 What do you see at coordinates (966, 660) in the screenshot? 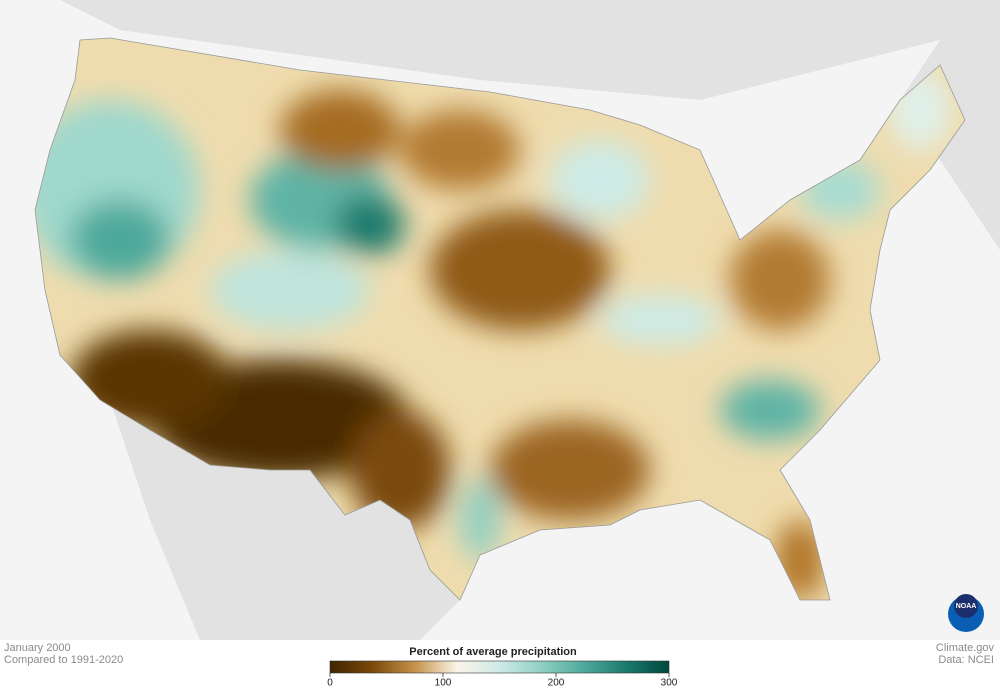
I see `credit-data: Data: NCEI` at bounding box center [966, 660].